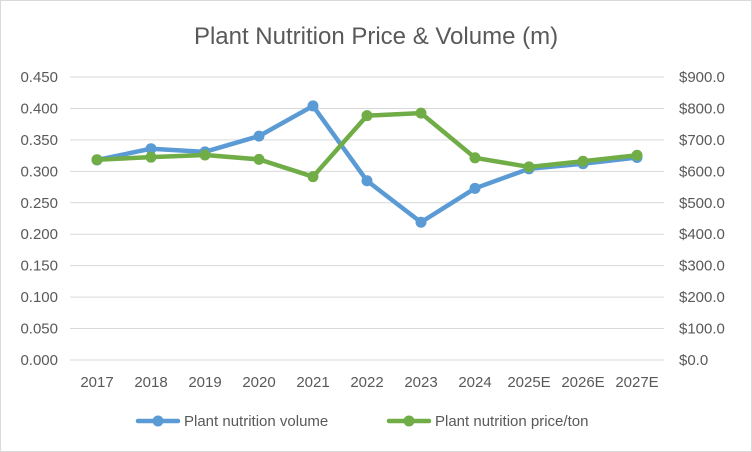 This screenshot has height=452, width=752. Describe the element at coordinates (258, 382) in the screenshot. I see `x-tick-label: 2020` at that location.